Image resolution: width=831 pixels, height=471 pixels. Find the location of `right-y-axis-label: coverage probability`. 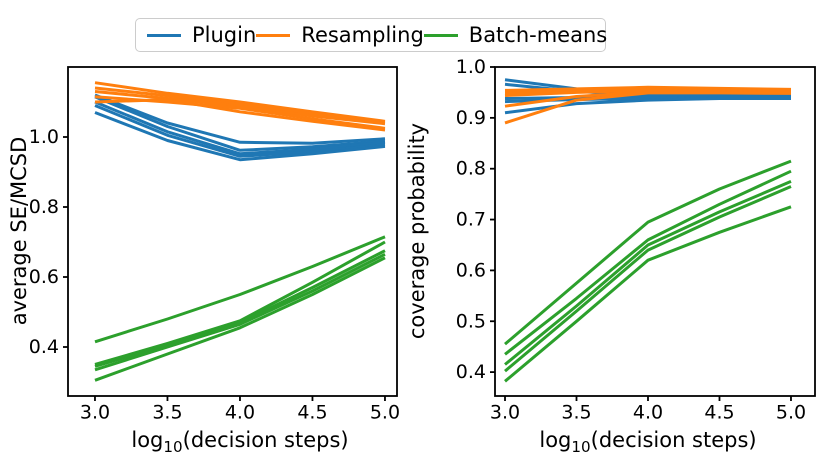

right-y-axis-label: coverage probability is located at coordinates (417, 231).